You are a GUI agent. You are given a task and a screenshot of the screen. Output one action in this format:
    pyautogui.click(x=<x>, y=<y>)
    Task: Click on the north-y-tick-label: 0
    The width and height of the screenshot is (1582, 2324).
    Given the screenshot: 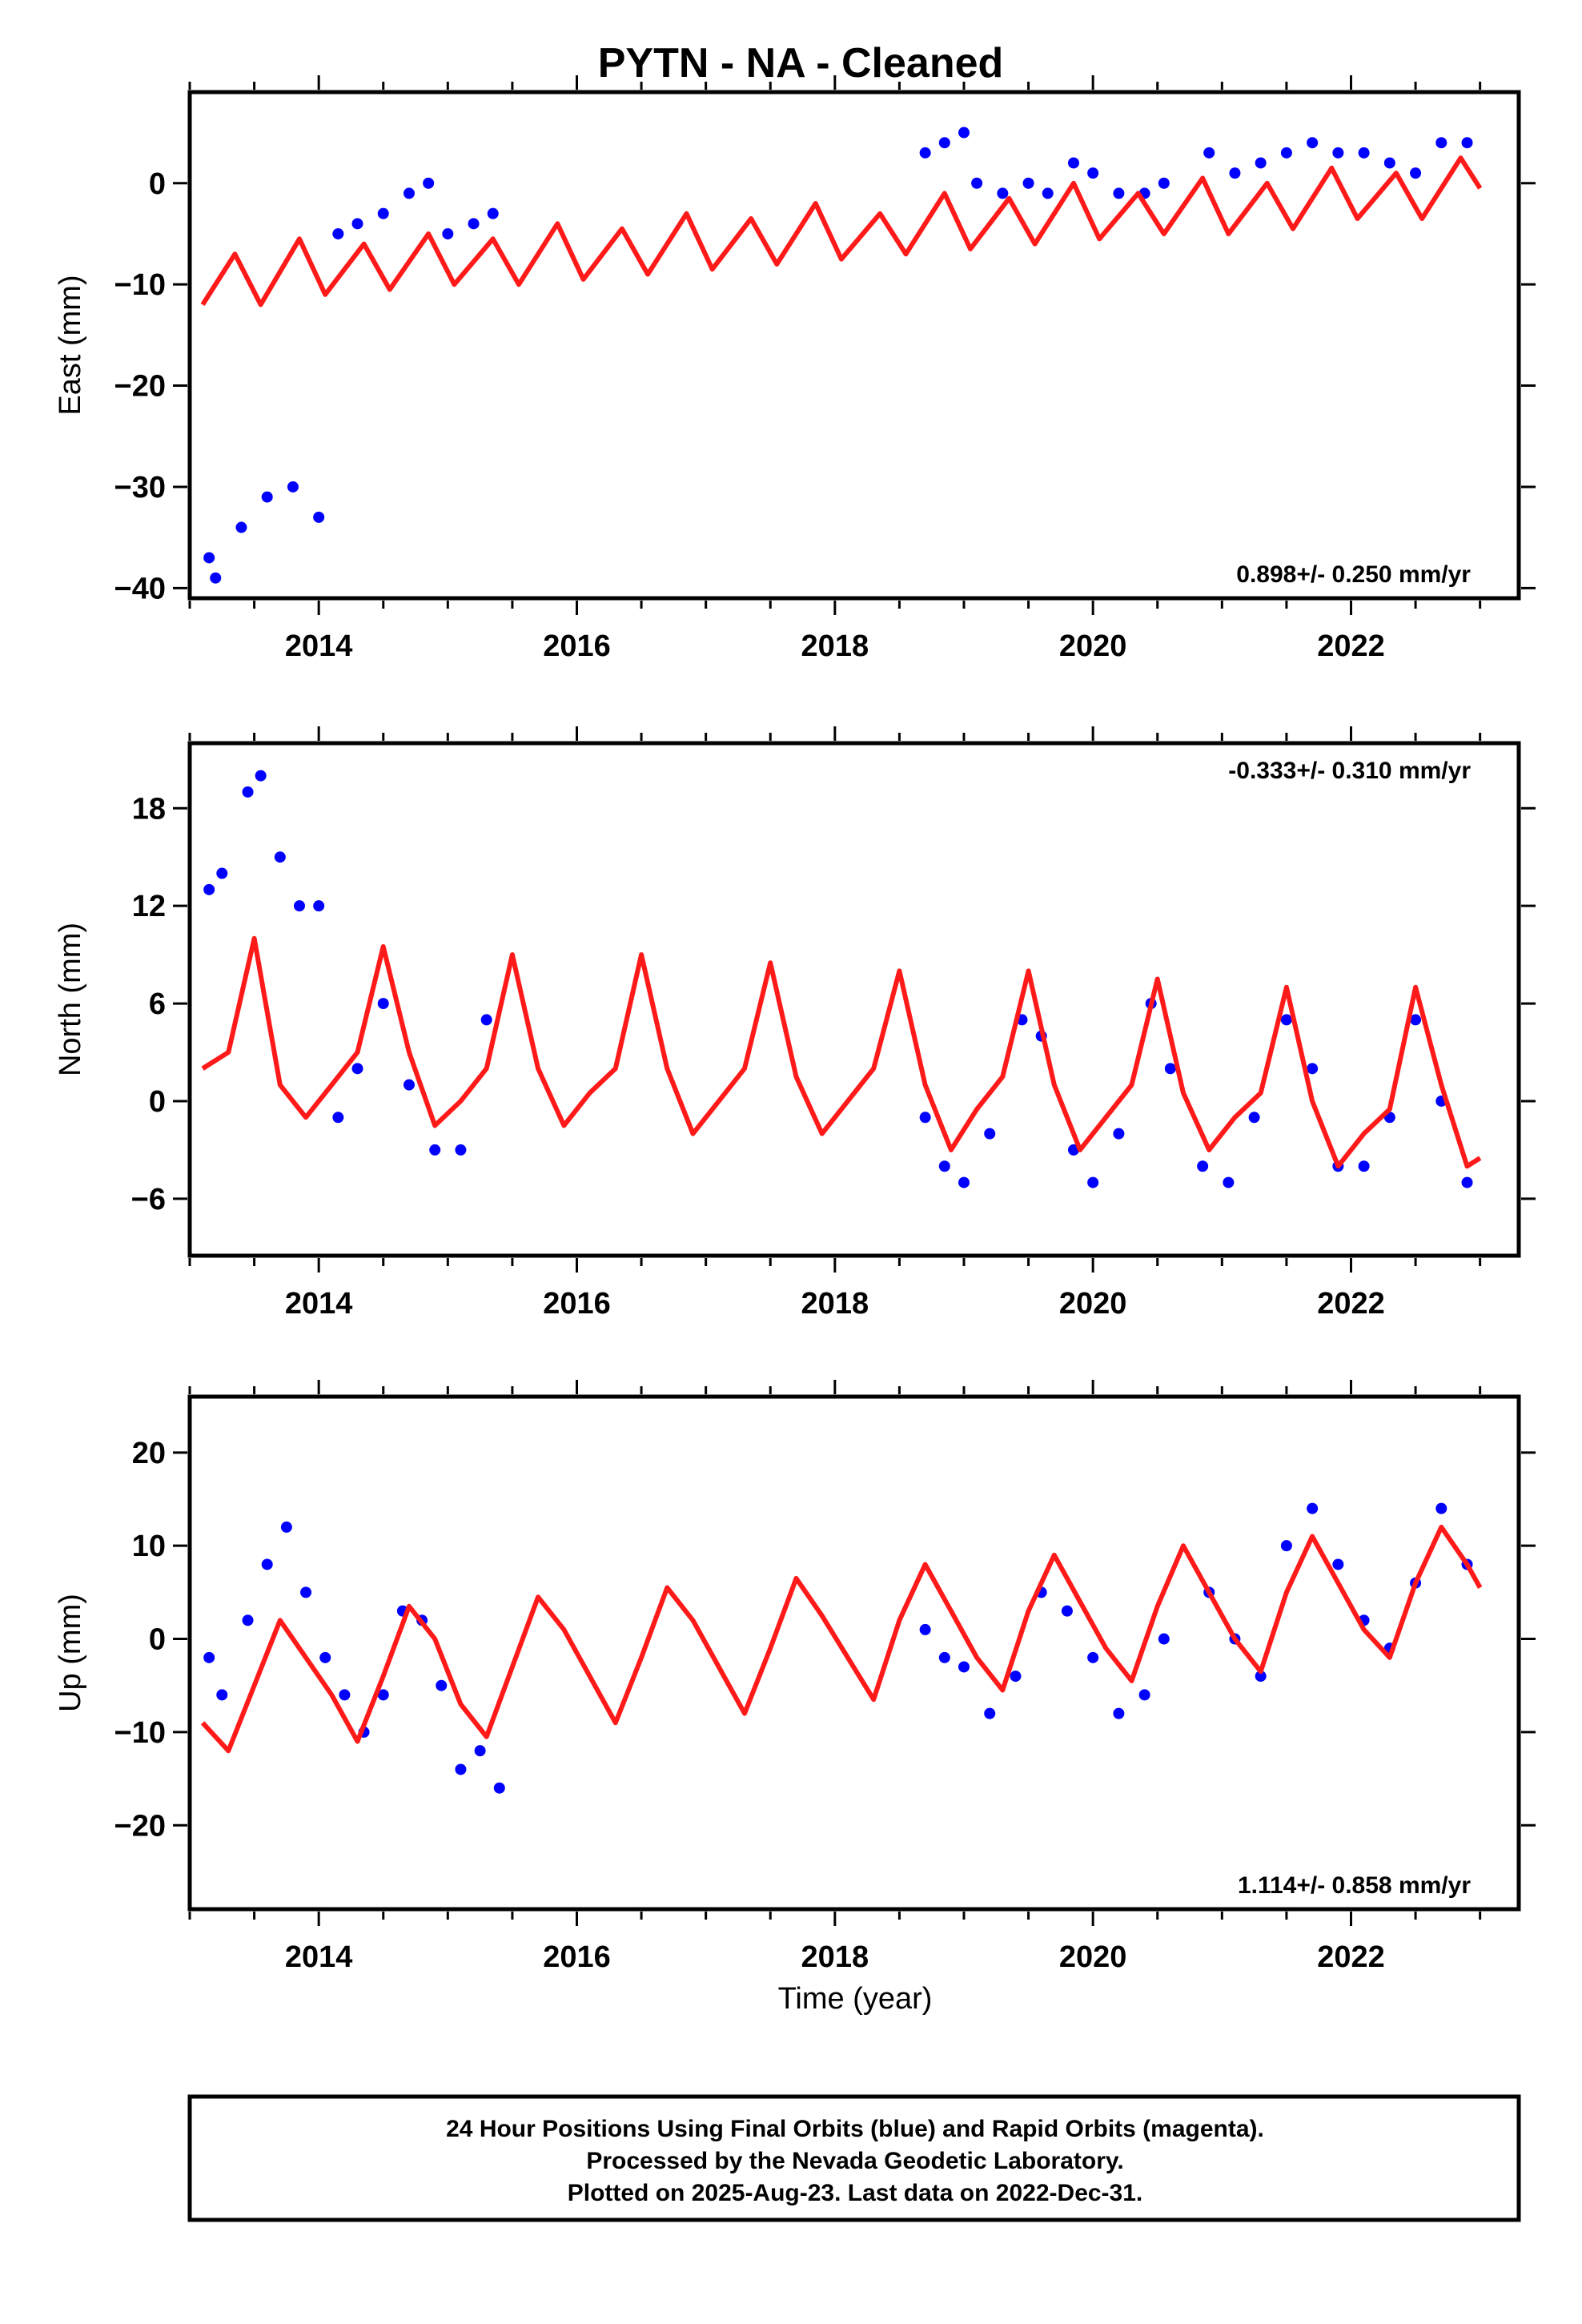 What is the action you would take?
    pyautogui.click(x=157, y=1102)
    